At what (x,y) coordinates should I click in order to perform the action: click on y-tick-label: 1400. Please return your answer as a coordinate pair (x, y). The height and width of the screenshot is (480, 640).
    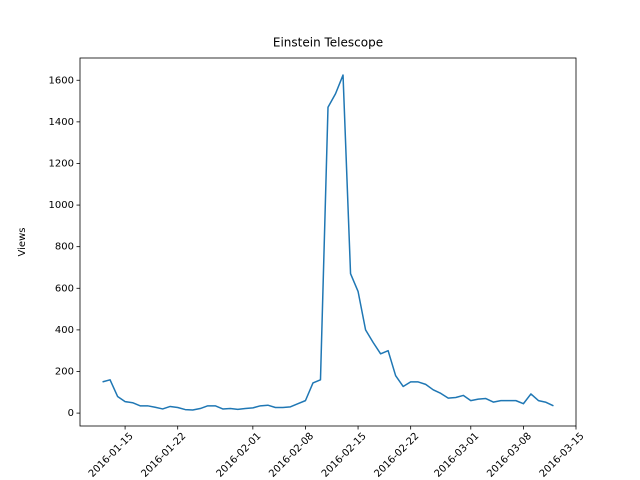
    Looking at the image, I should click on (61, 122).